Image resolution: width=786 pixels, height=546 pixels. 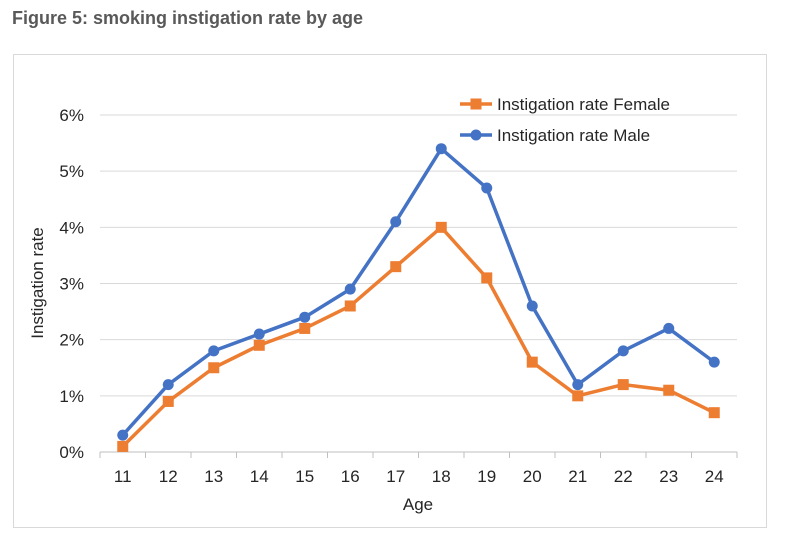 What do you see at coordinates (476, 104) in the screenshot?
I see `legend-marker-female` at bounding box center [476, 104].